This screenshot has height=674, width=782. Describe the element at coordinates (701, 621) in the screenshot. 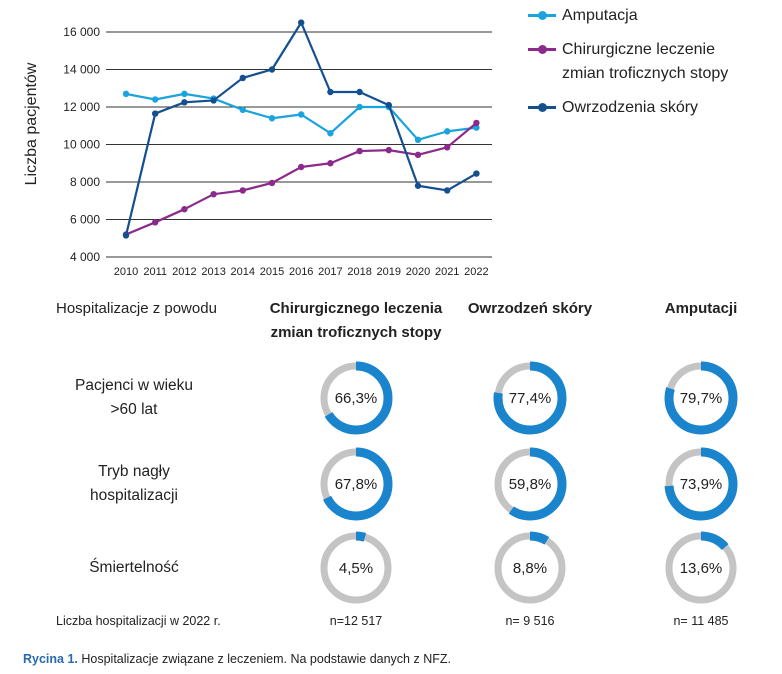

I see `count-label: n= 11 485` at that location.